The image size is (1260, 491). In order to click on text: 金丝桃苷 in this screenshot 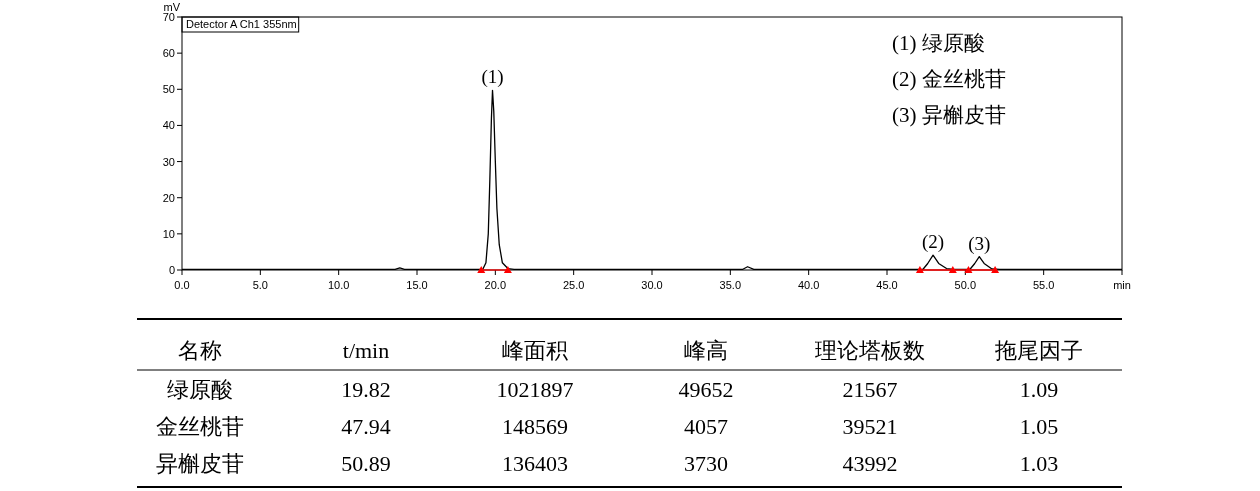, I will do `click(200, 426)`.